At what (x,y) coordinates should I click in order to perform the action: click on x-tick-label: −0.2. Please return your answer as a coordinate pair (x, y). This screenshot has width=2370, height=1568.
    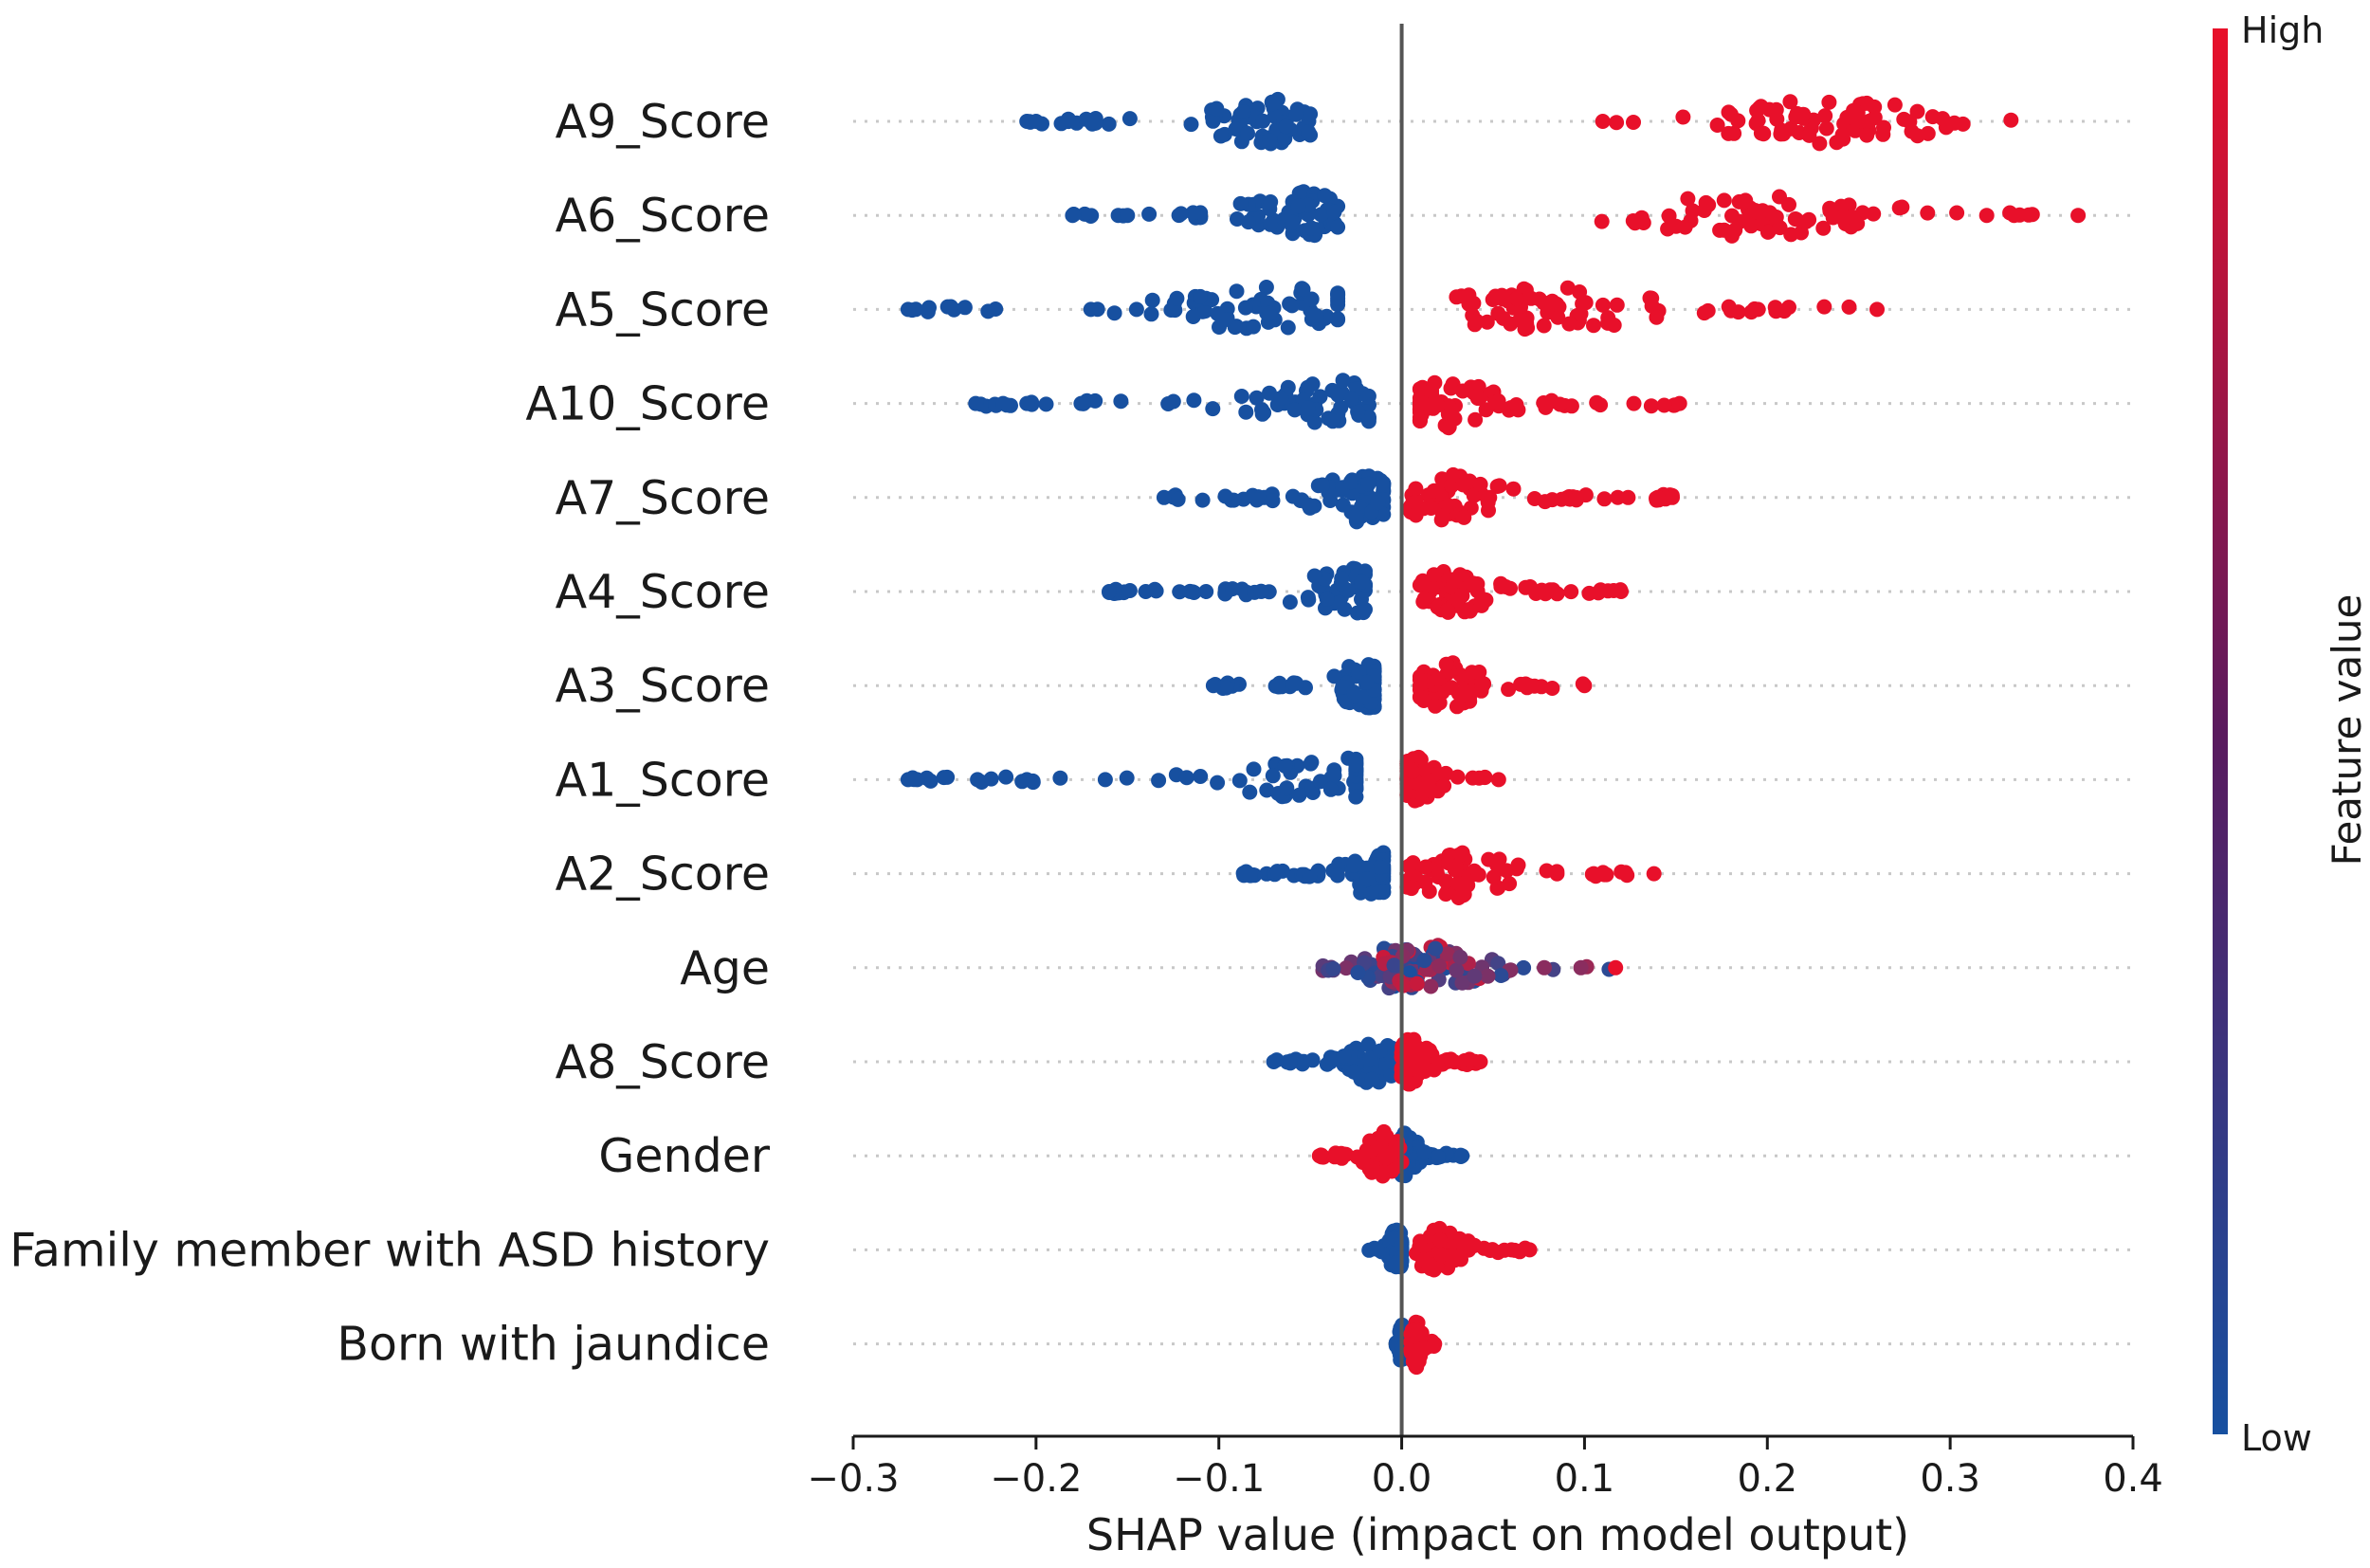
    Looking at the image, I should click on (1036, 1479).